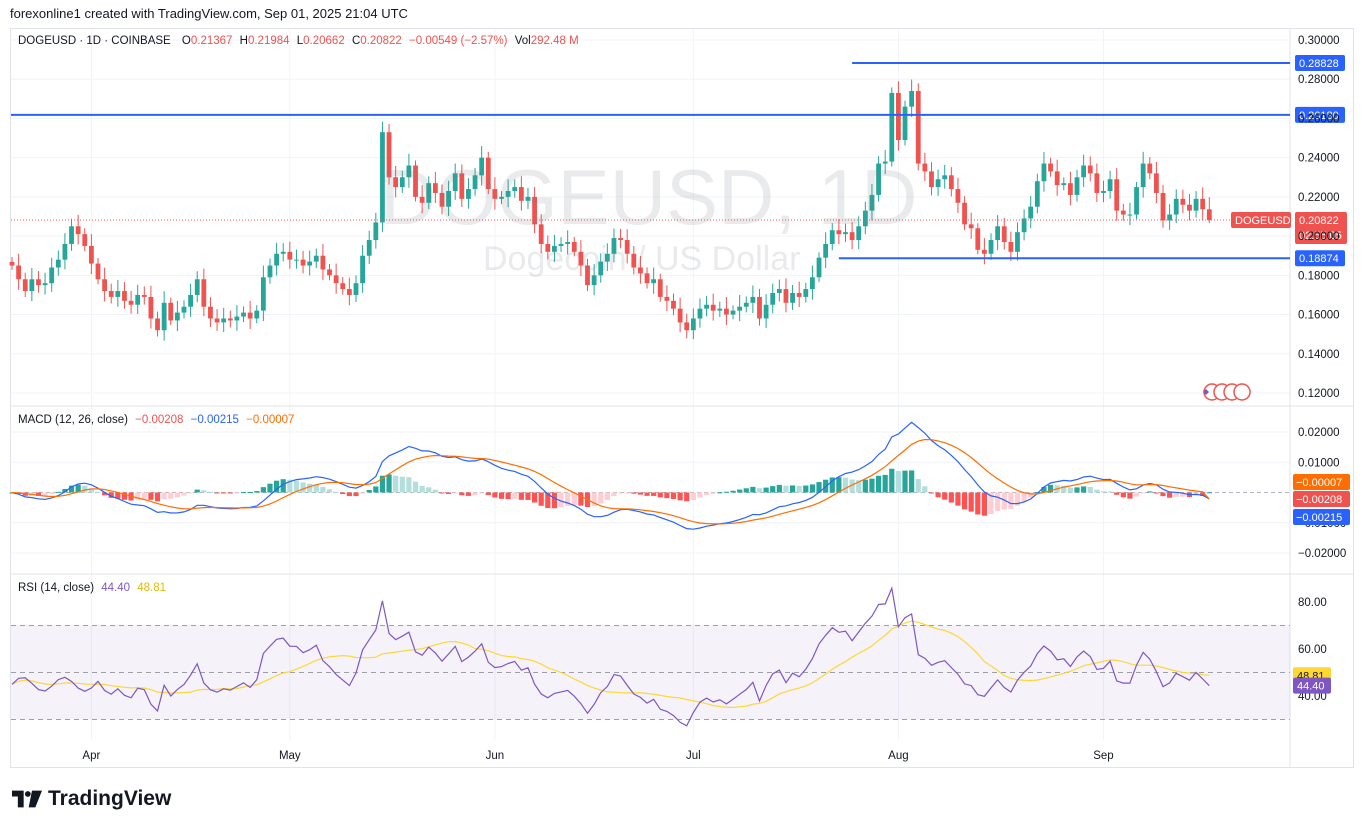  I want to click on rsi-title: RSI (14, close), so click(56, 588).